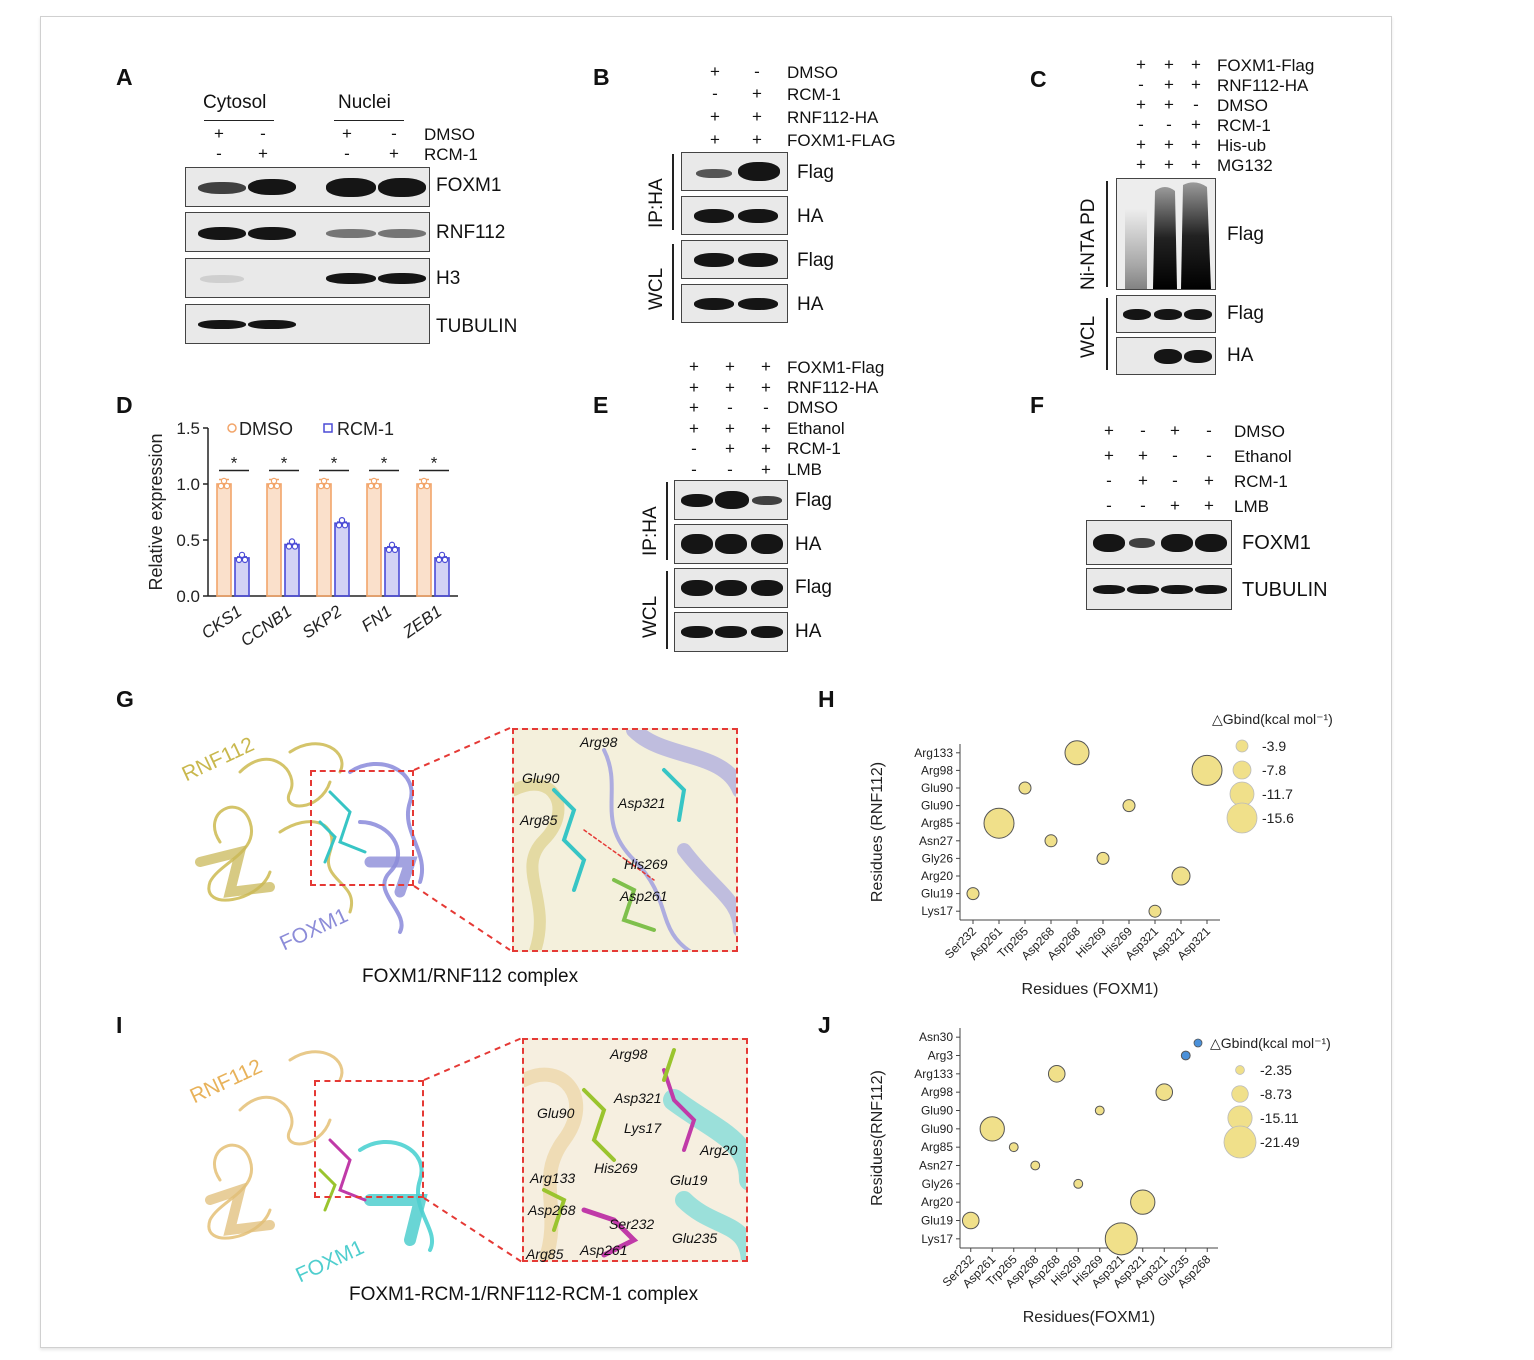 The image size is (1534, 1360). What do you see at coordinates (376, 619) in the screenshot?
I see `x-tick-label: FN1` at bounding box center [376, 619].